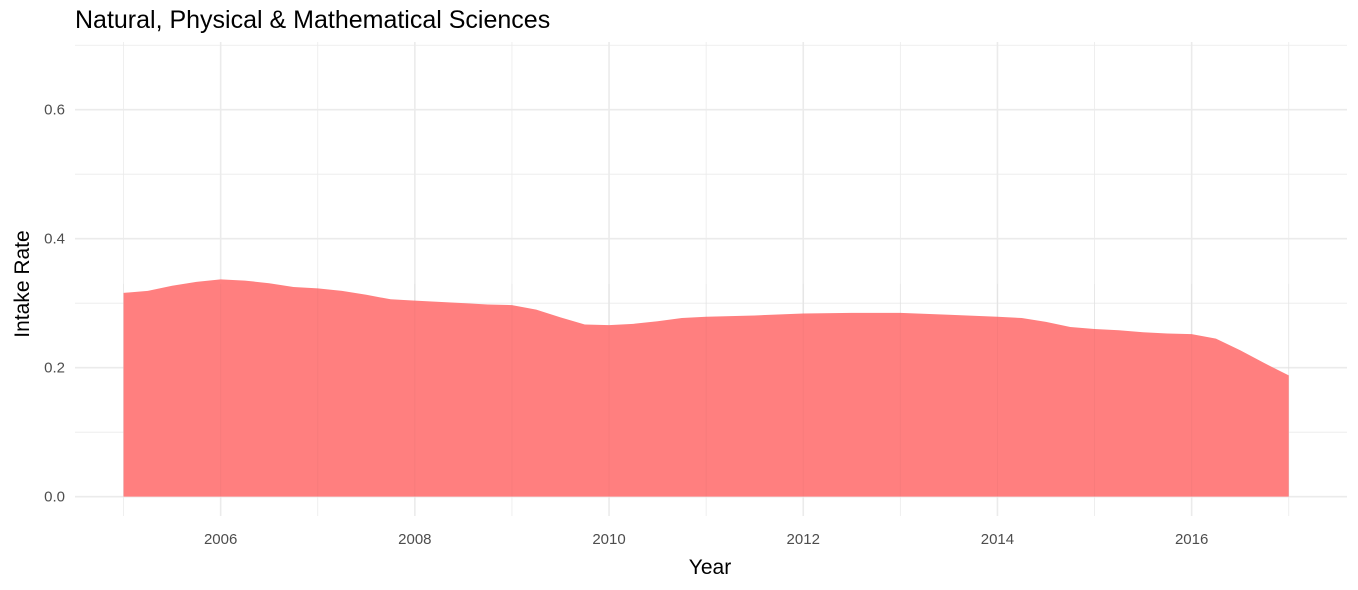 This screenshot has width=1358, height=590. Describe the element at coordinates (803, 539) in the screenshot. I see `x-tick-label: 2012` at that location.